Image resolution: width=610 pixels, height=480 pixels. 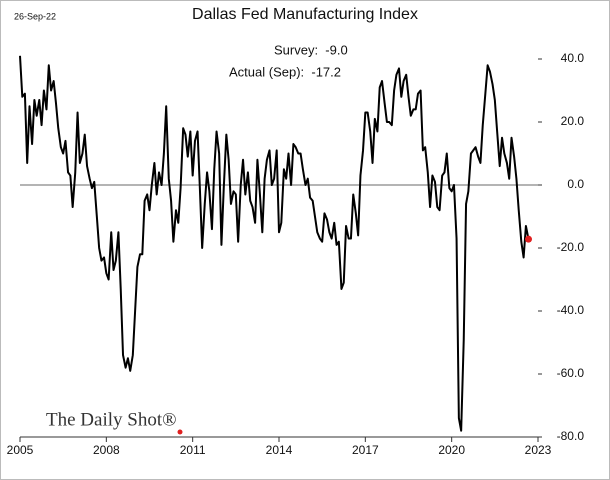 I want to click on x-tick-label: 2017, so click(x=365, y=450).